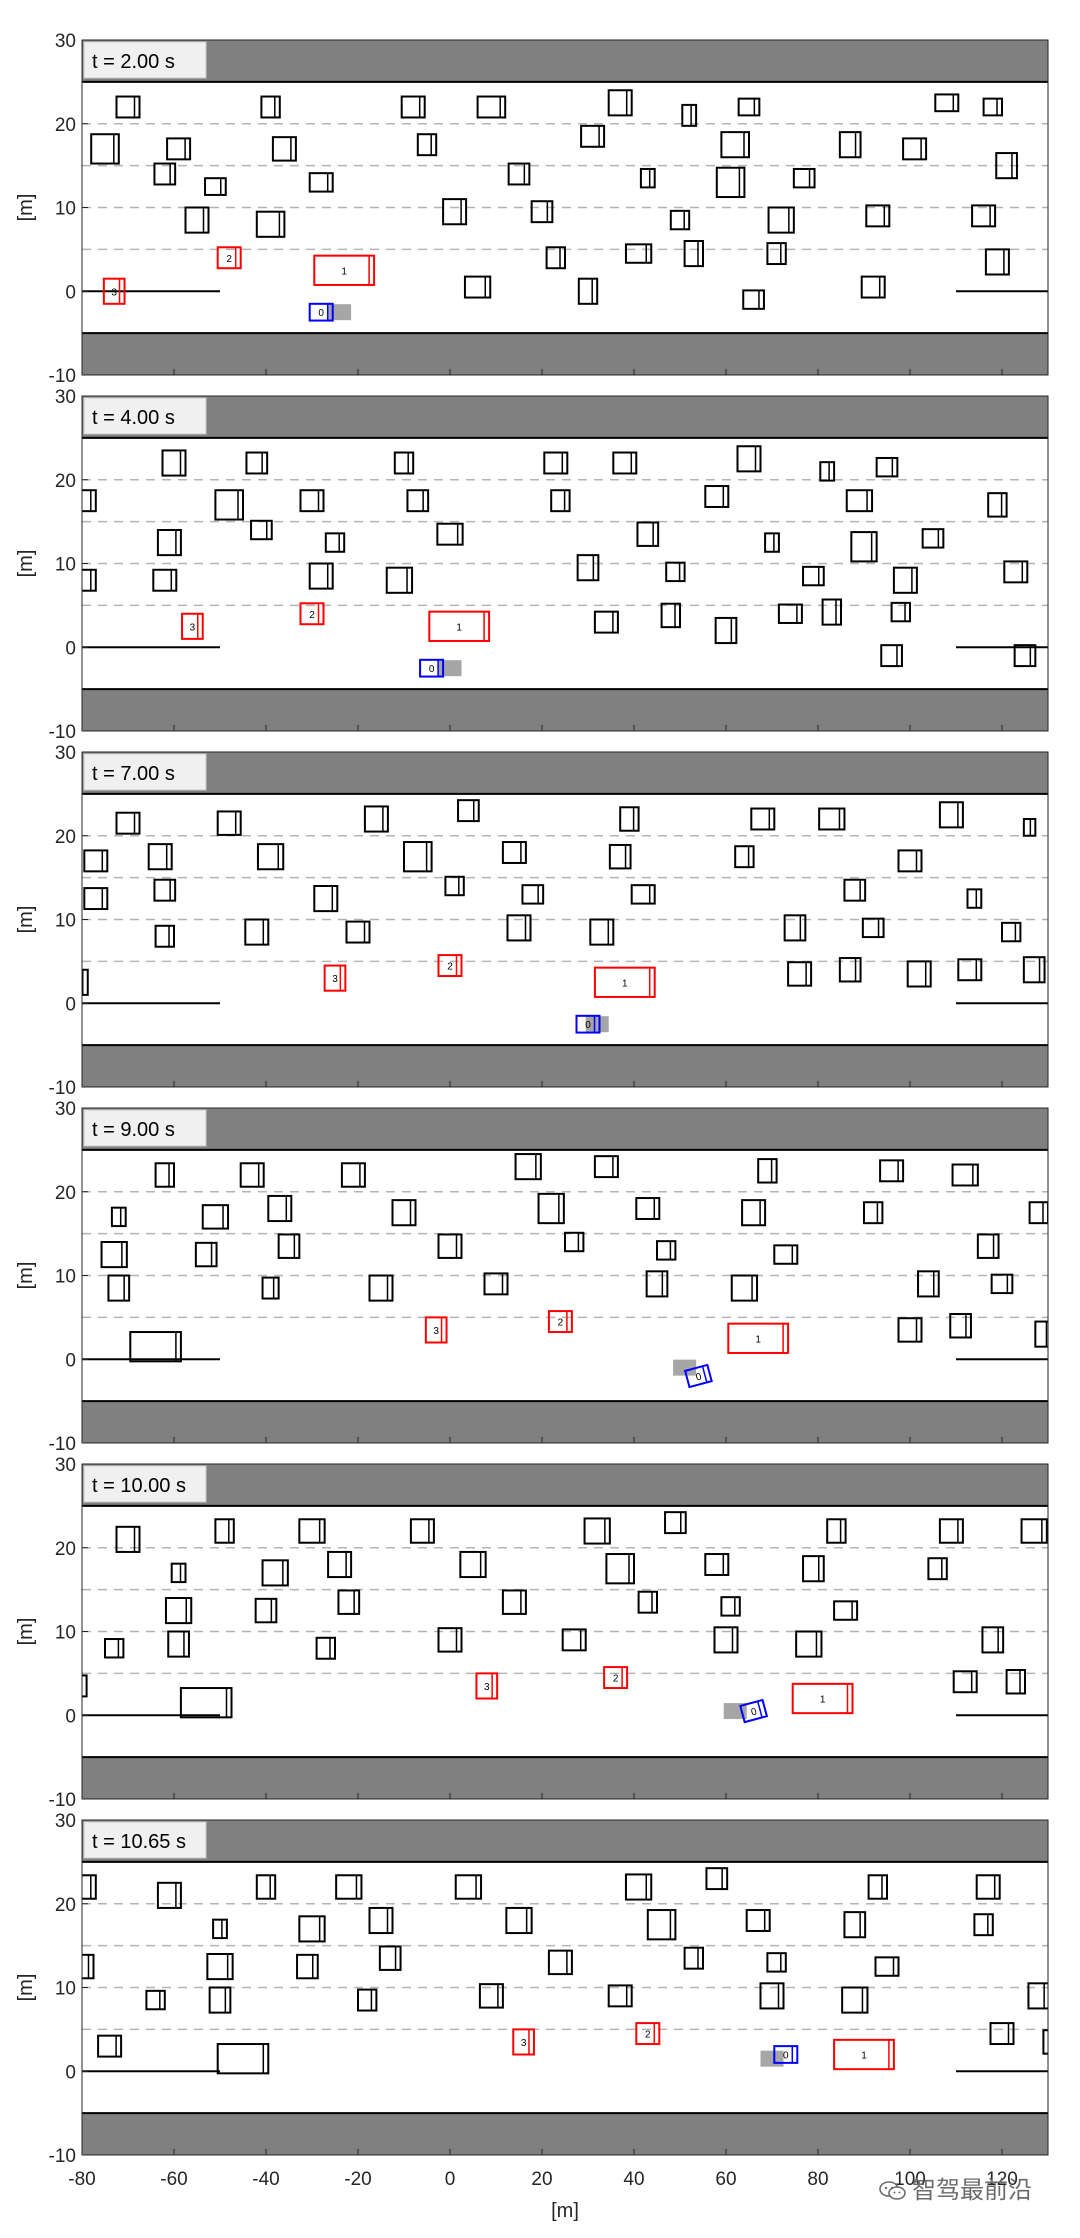 The image size is (1080, 2238). Describe the element at coordinates (565, 1485) in the screenshot. I see `road-band-top` at that location.